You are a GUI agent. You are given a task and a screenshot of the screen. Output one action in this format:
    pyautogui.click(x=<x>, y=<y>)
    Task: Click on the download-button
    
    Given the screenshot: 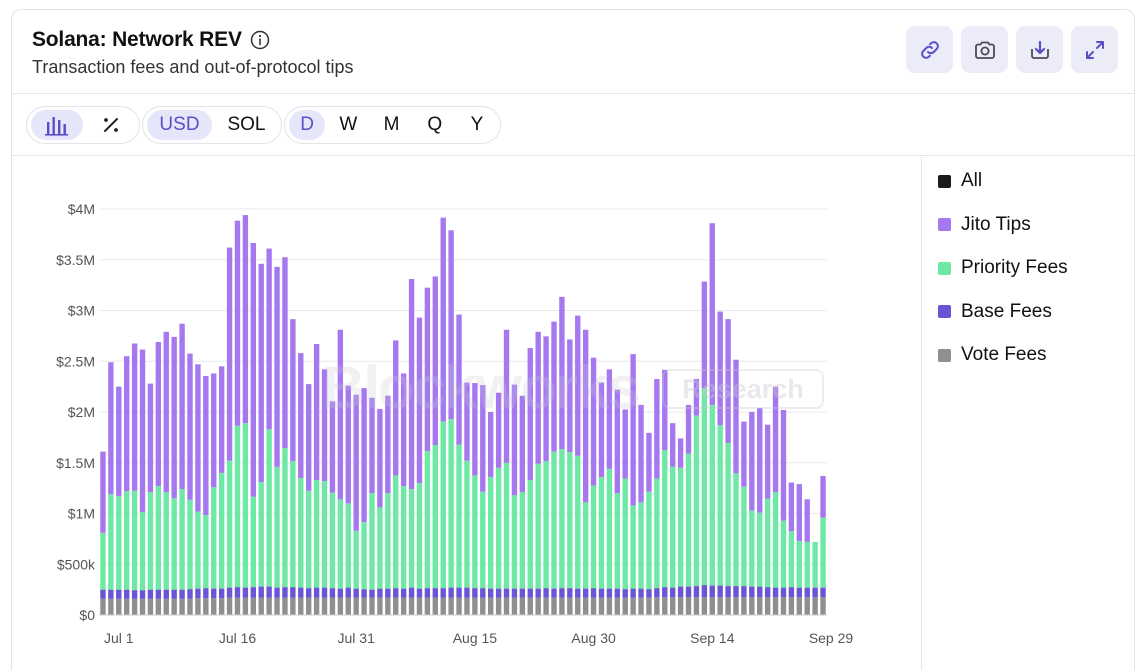 What is the action you would take?
    pyautogui.click(x=1039, y=49)
    